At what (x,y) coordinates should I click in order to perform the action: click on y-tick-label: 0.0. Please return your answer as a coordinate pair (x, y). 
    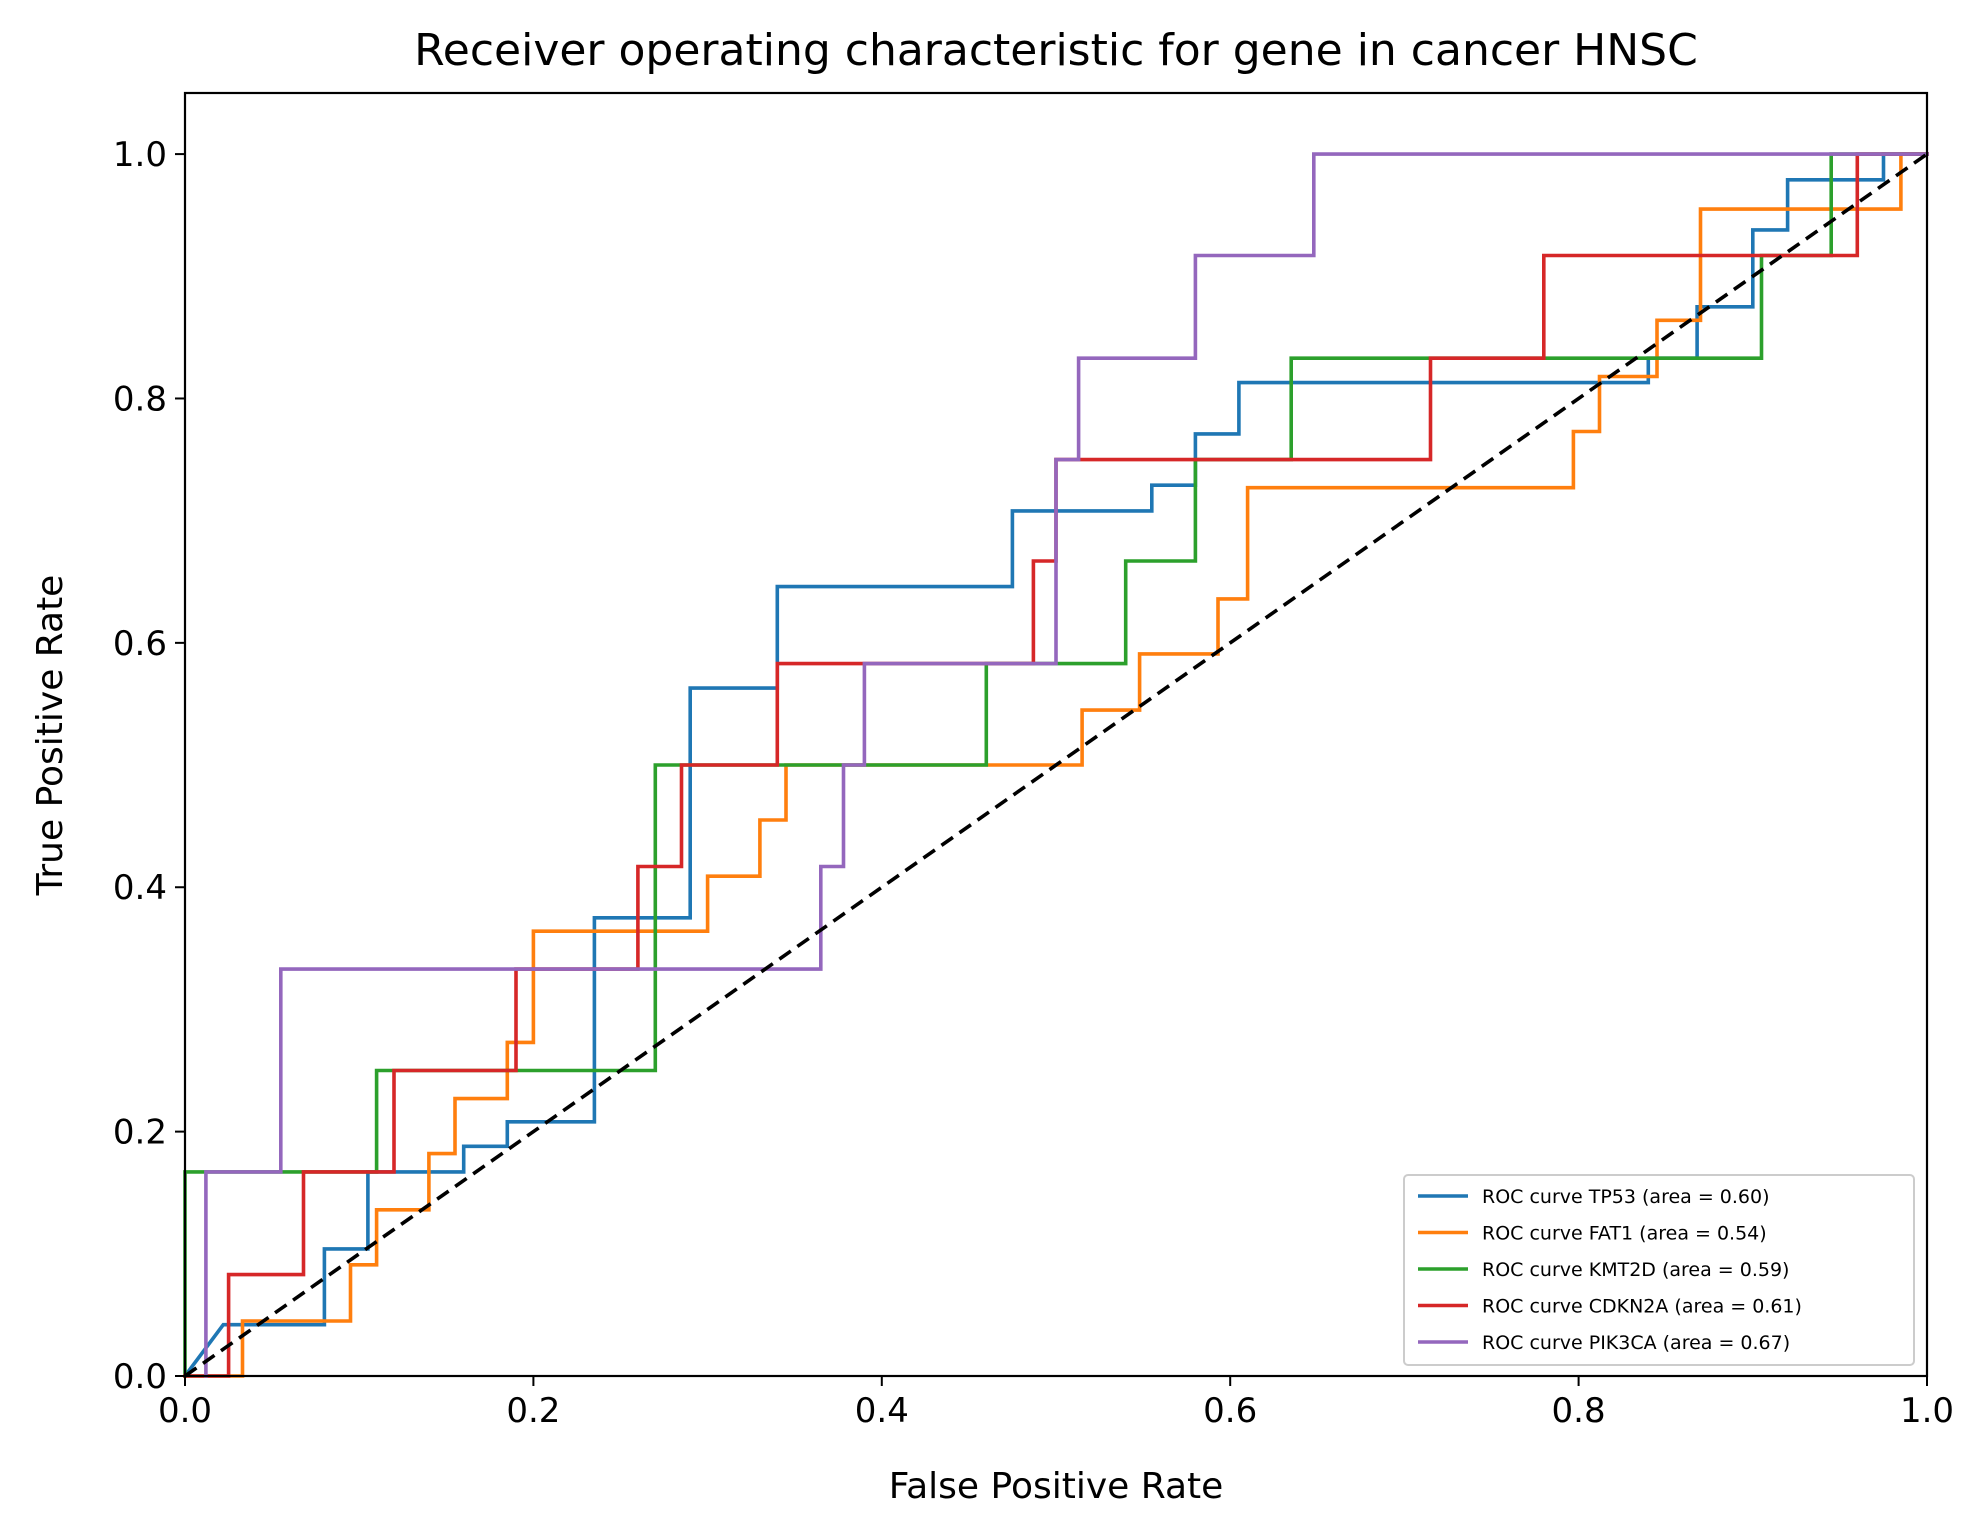
    Looking at the image, I should click on (140, 1377).